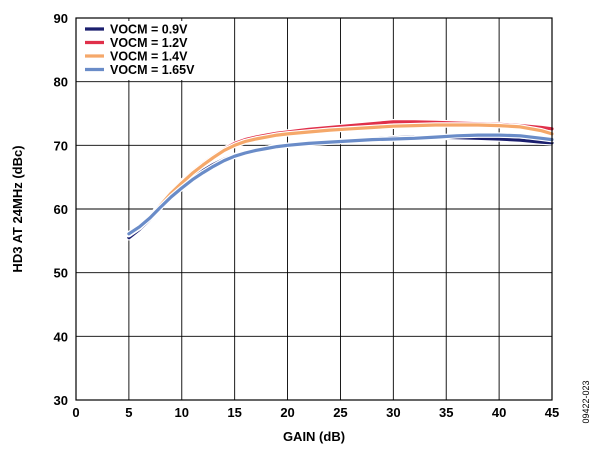  Describe the element at coordinates (61, 145) in the screenshot. I see `y-tick-label: 70` at that location.